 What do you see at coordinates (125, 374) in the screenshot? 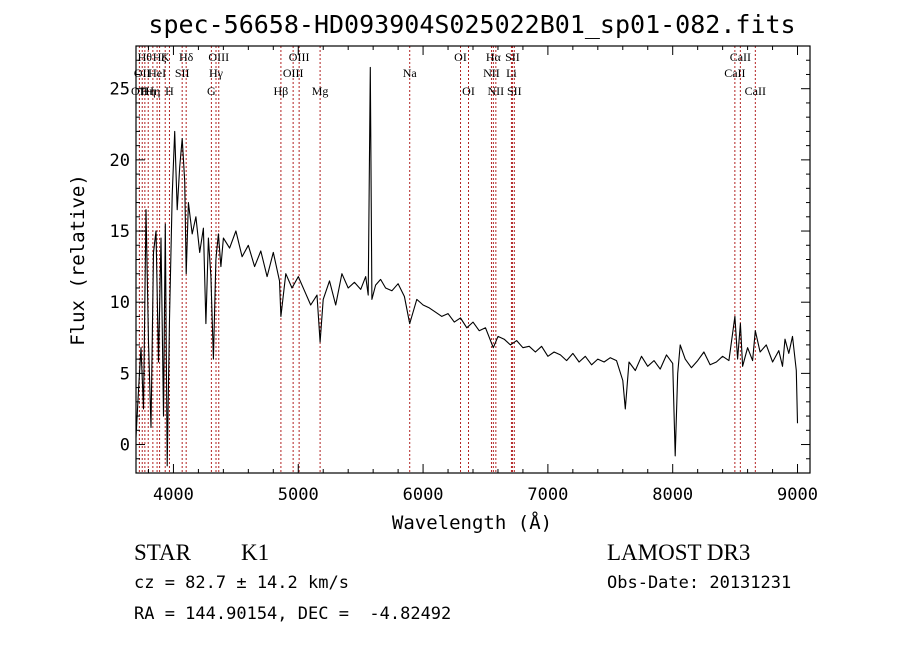
I see `y-tick-label: 5` at bounding box center [125, 374].